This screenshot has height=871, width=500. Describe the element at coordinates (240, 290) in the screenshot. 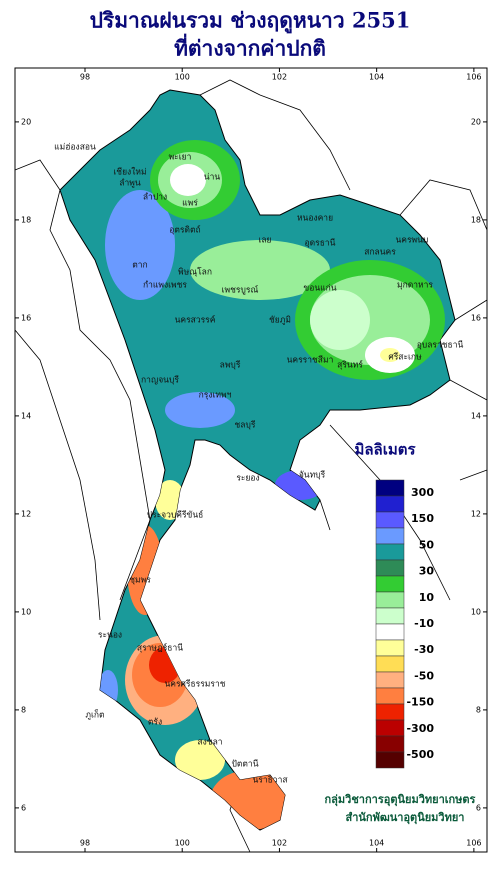

I see `place-label: เพชรบูรณ์` at that location.